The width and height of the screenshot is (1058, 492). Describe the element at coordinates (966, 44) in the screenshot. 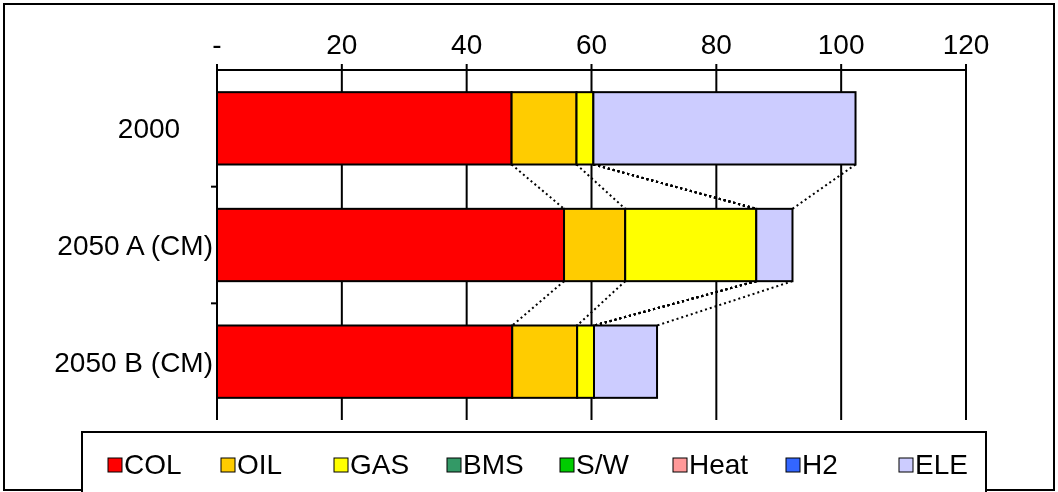

I see `x-tick-label: 120` at that location.